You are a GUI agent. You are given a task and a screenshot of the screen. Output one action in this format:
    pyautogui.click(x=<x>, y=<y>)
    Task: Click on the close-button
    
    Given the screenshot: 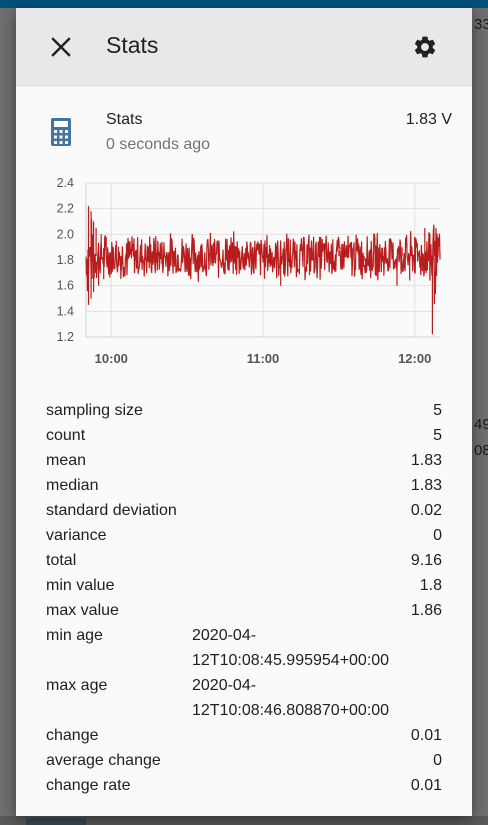 What is the action you would take?
    pyautogui.click(x=61, y=47)
    